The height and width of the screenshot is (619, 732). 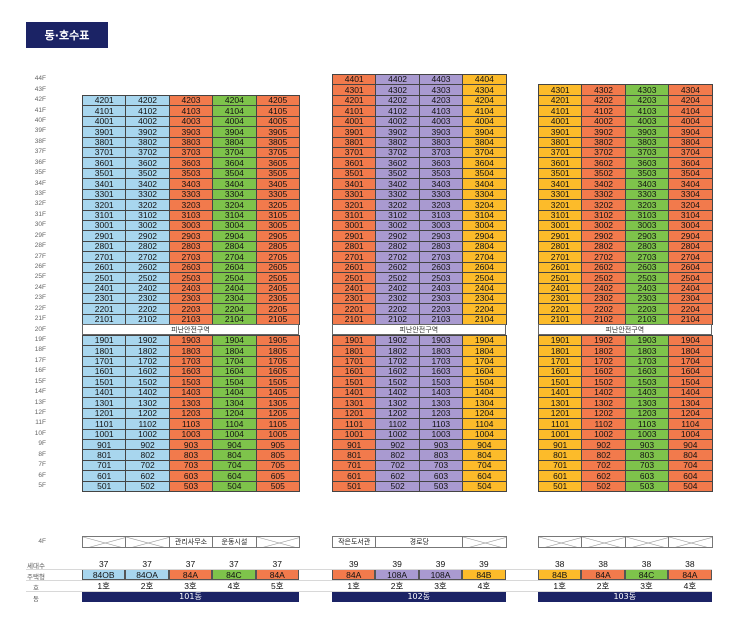 I want to click on floor-label: 5F, so click(x=42, y=485).